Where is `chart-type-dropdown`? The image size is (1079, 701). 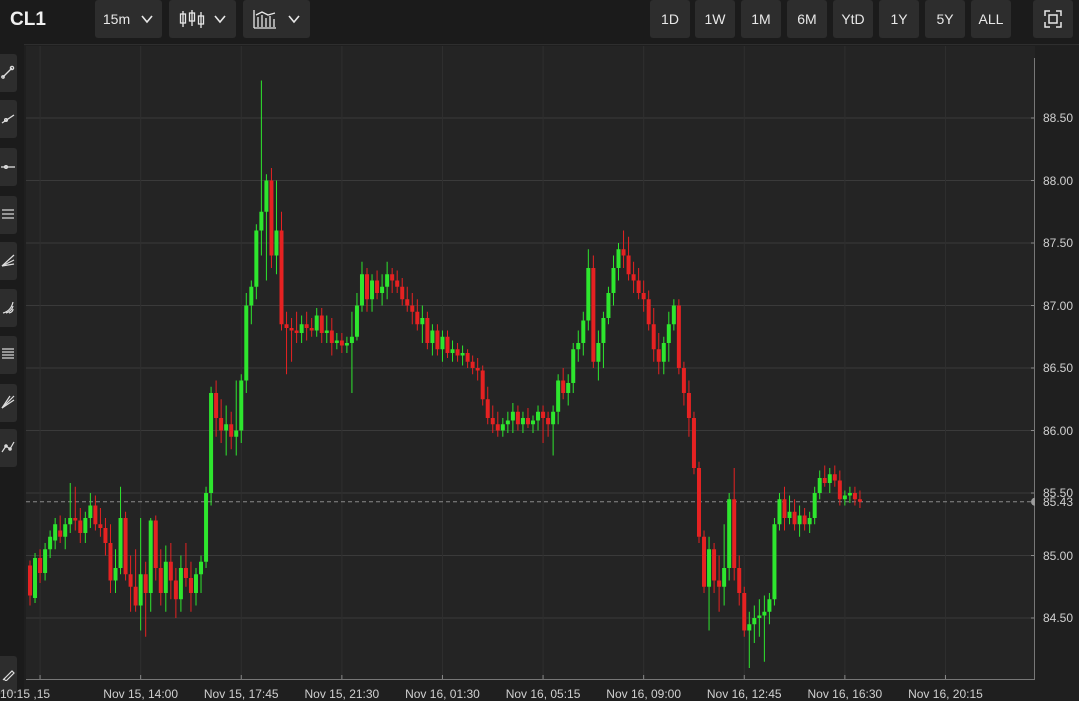 chart-type-dropdown is located at coordinates (202, 19).